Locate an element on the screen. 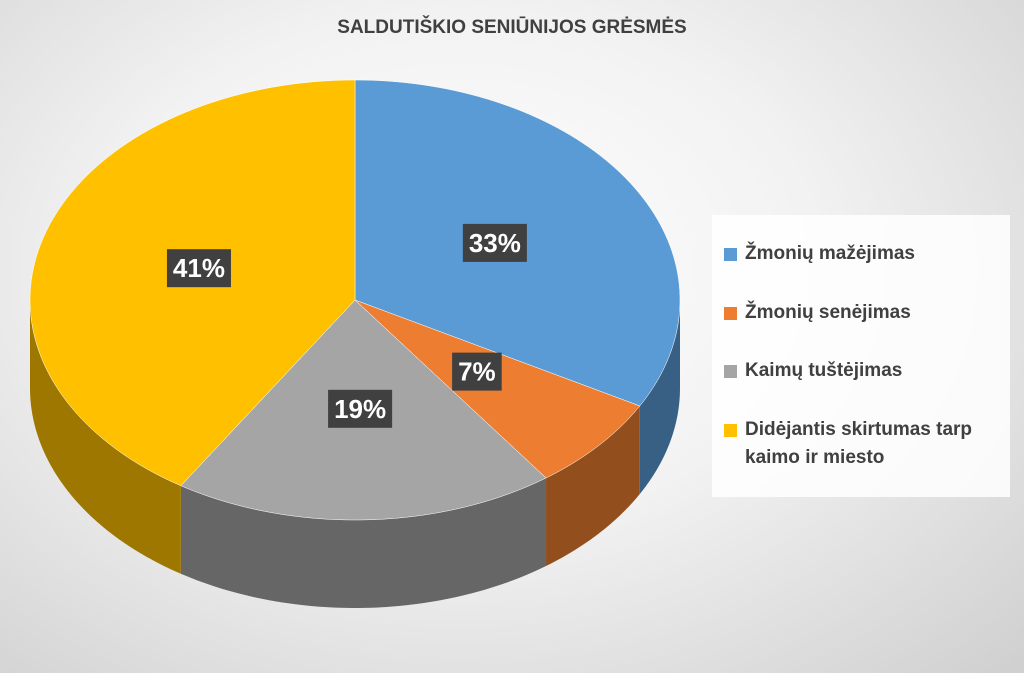 This screenshot has width=1024, height=673. legend-item: Kaimų tuštėjimas is located at coordinates (861, 371).